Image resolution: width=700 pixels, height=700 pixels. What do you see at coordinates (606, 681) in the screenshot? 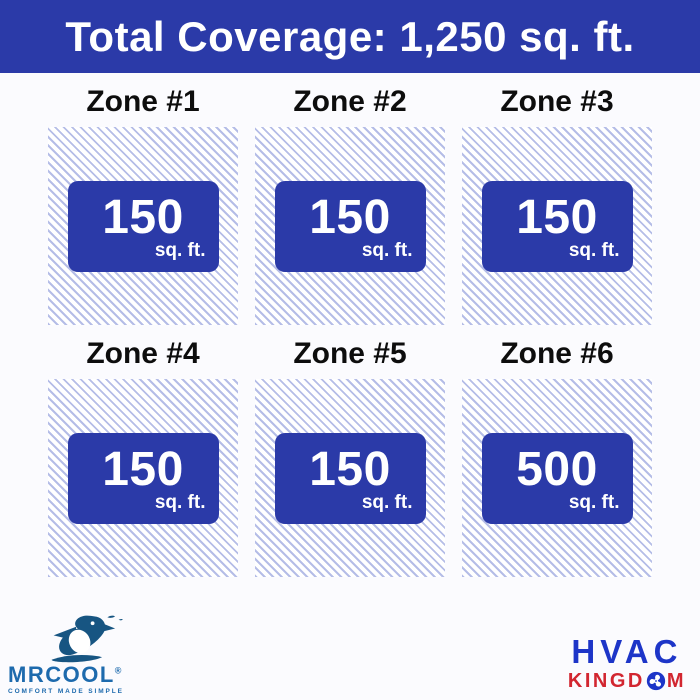
I see `kingdom-left-text: KINGD` at bounding box center [606, 681].